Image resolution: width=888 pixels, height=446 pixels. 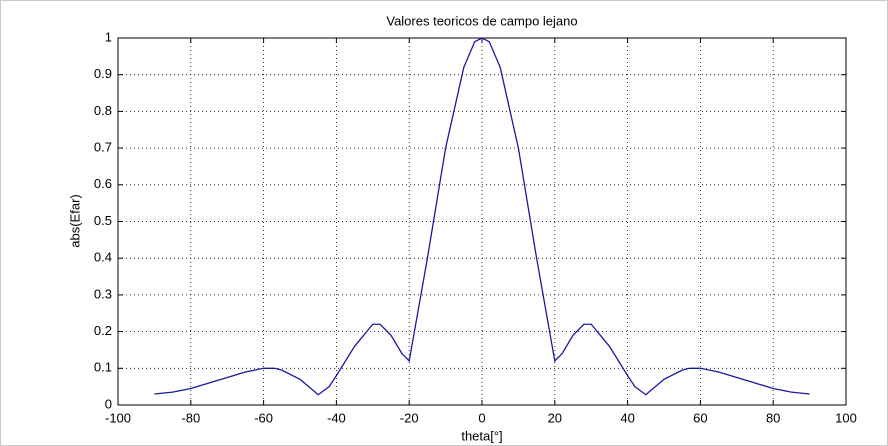 What do you see at coordinates (103, 330) in the screenshot?
I see `y-tick-label: 0.2` at bounding box center [103, 330].